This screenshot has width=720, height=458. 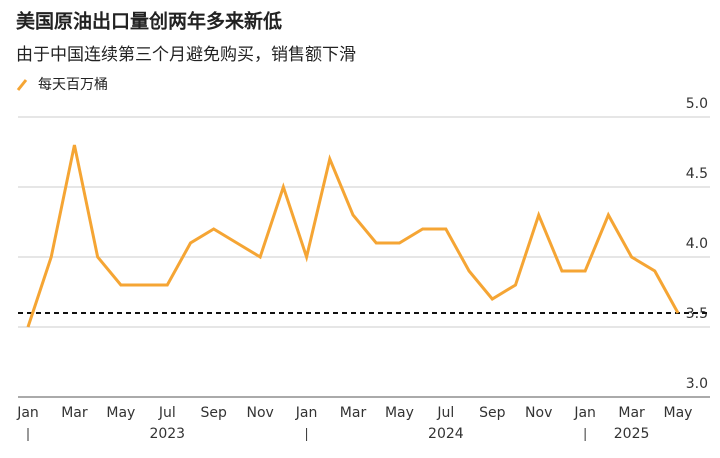 What do you see at coordinates (697, 244) in the screenshot?
I see `y-tick-label: 4.0` at bounding box center [697, 244].